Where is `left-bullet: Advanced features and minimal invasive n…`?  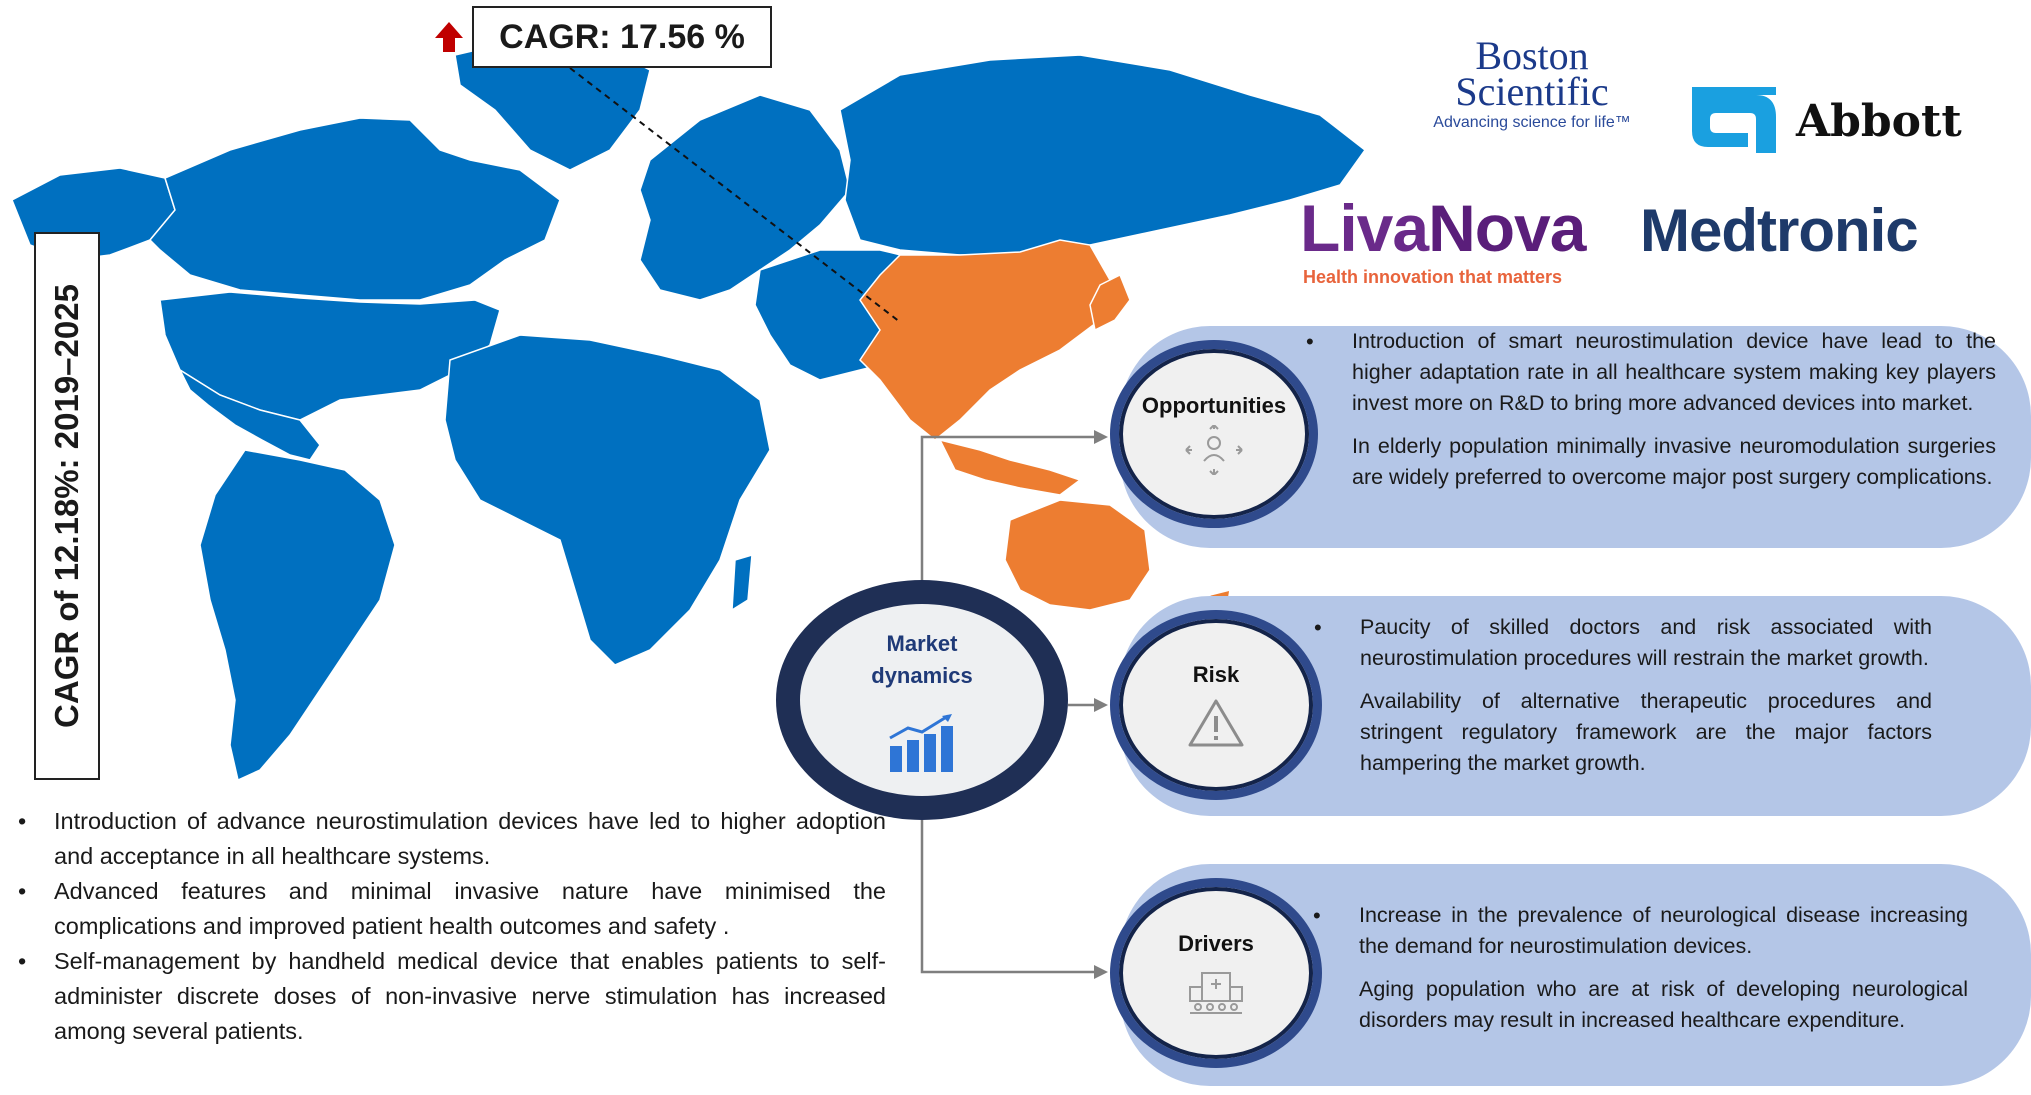
left-bullet: Advanced features and minimal invasive n… is located at coordinates (450, 909).